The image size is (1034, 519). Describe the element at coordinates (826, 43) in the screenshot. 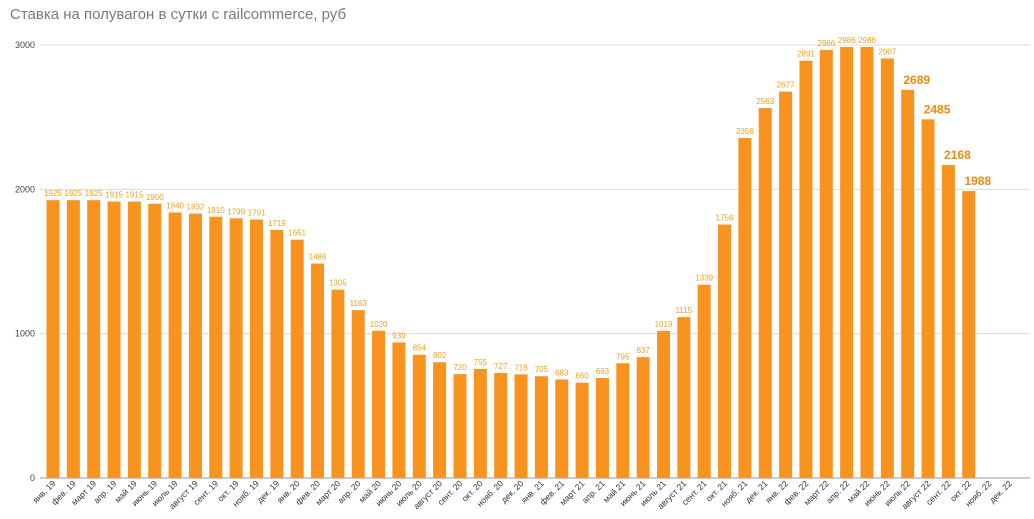

I see `data-label: 2966` at that location.